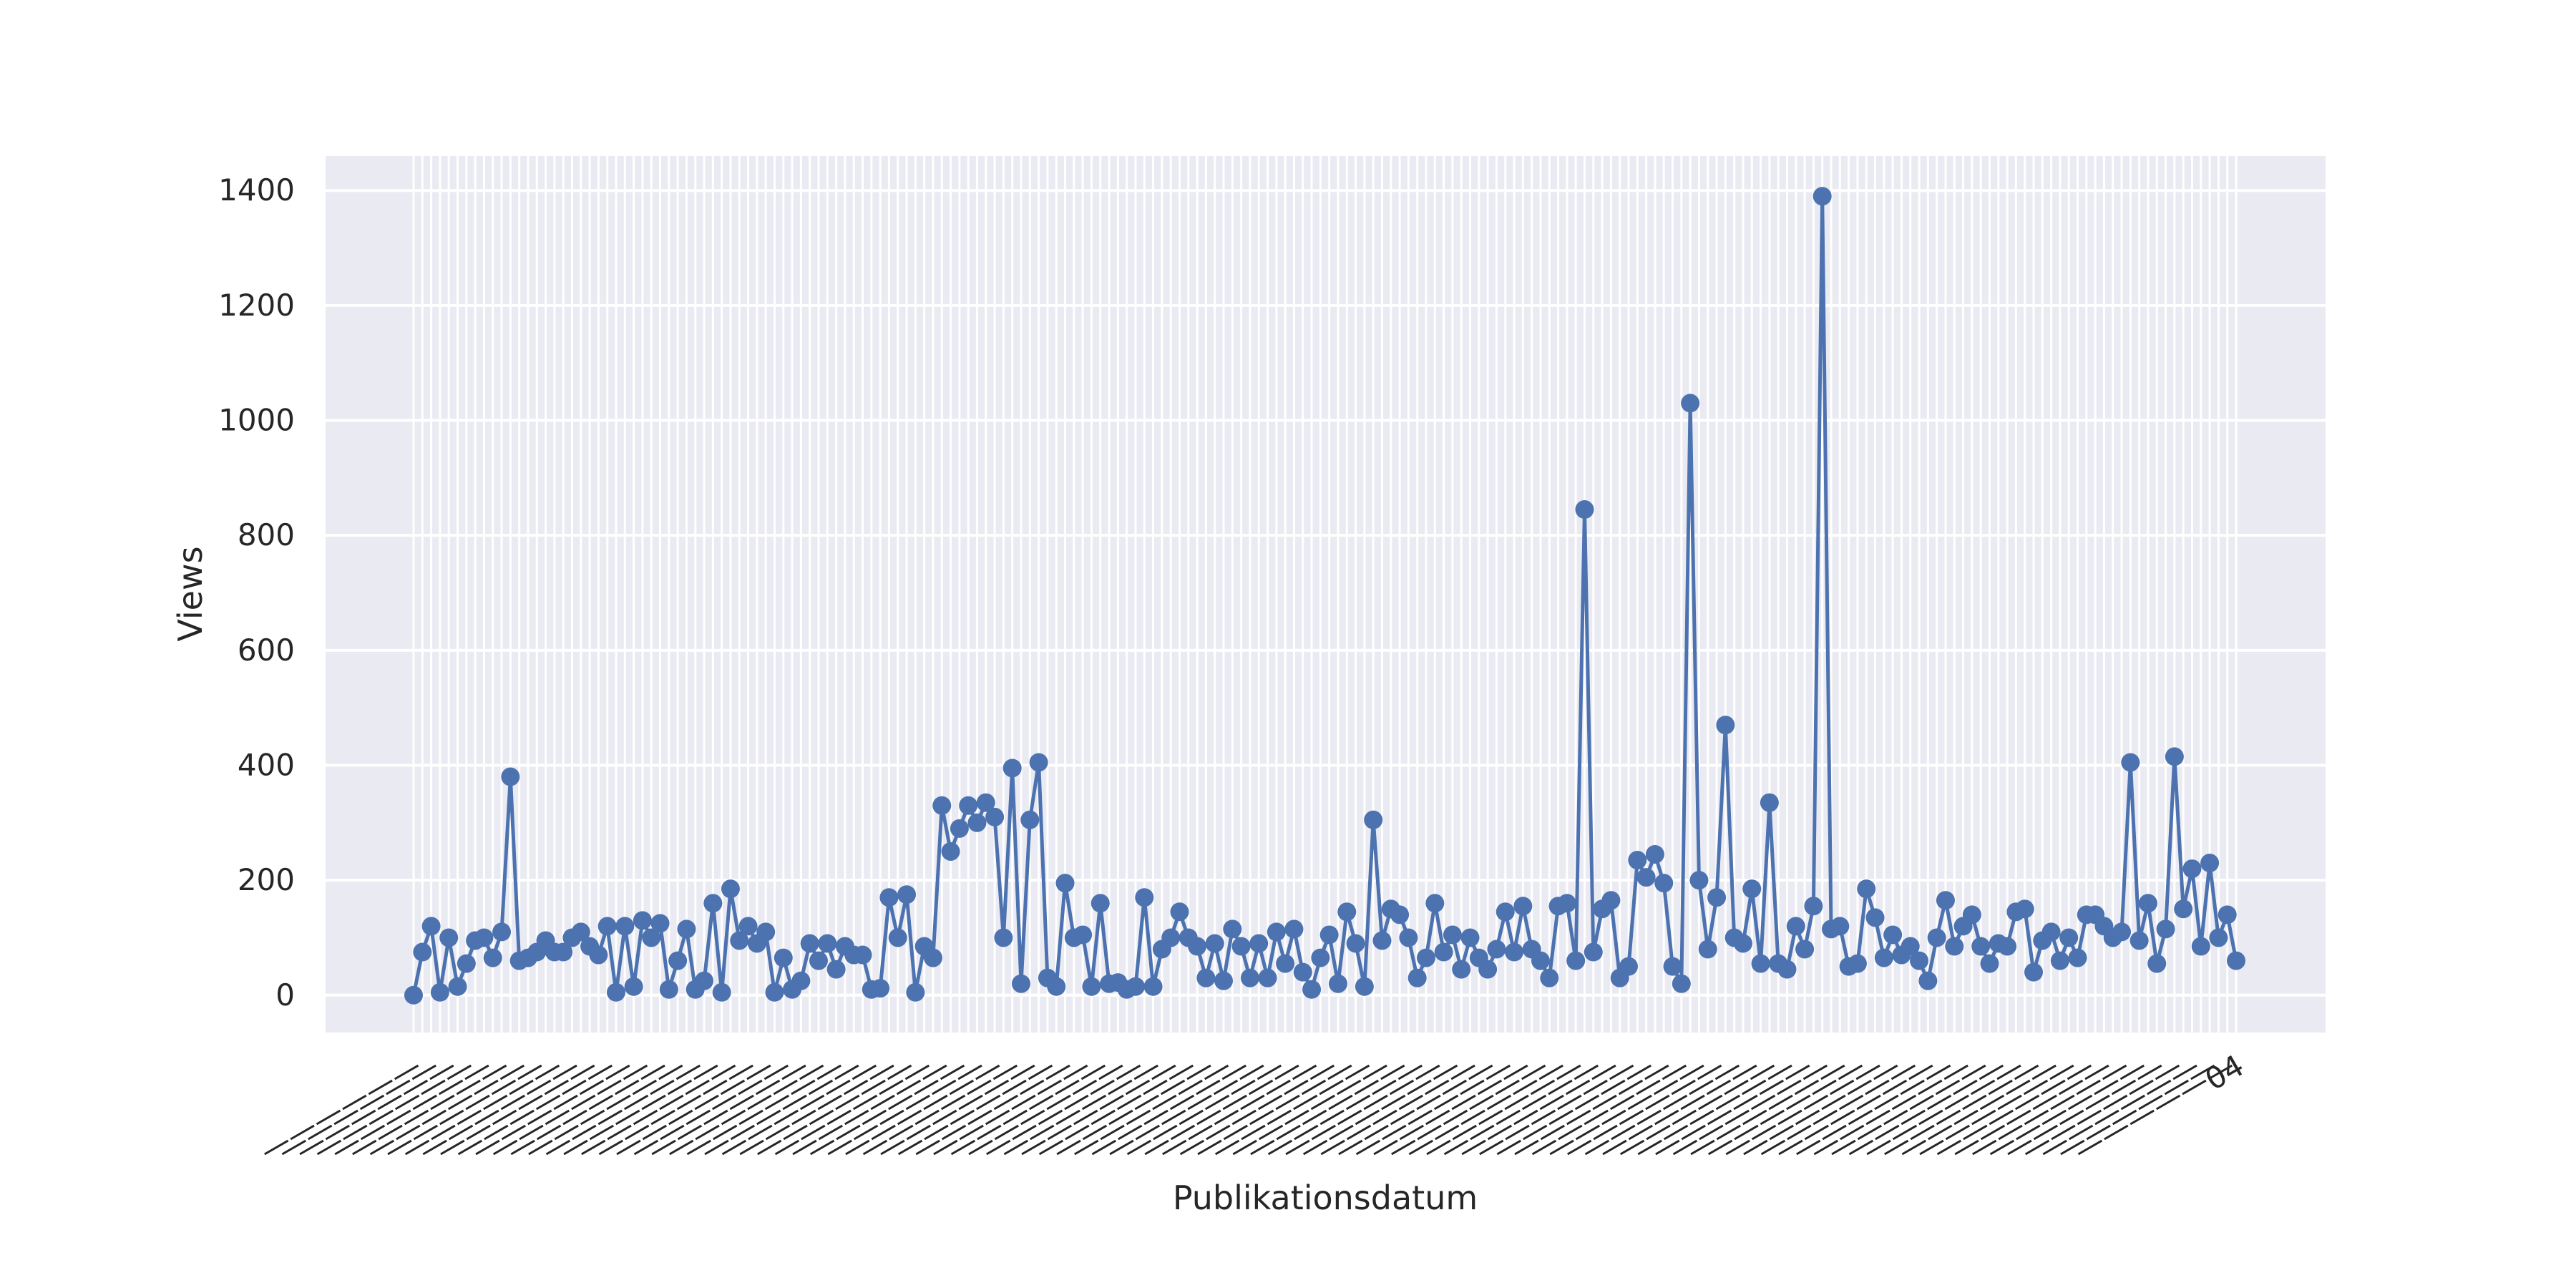 The height and width of the screenshot is (1288, 2576). Describe the element at coordinates (266, 764) in the screenshot. I see `y-tick-label: 400` at that location.